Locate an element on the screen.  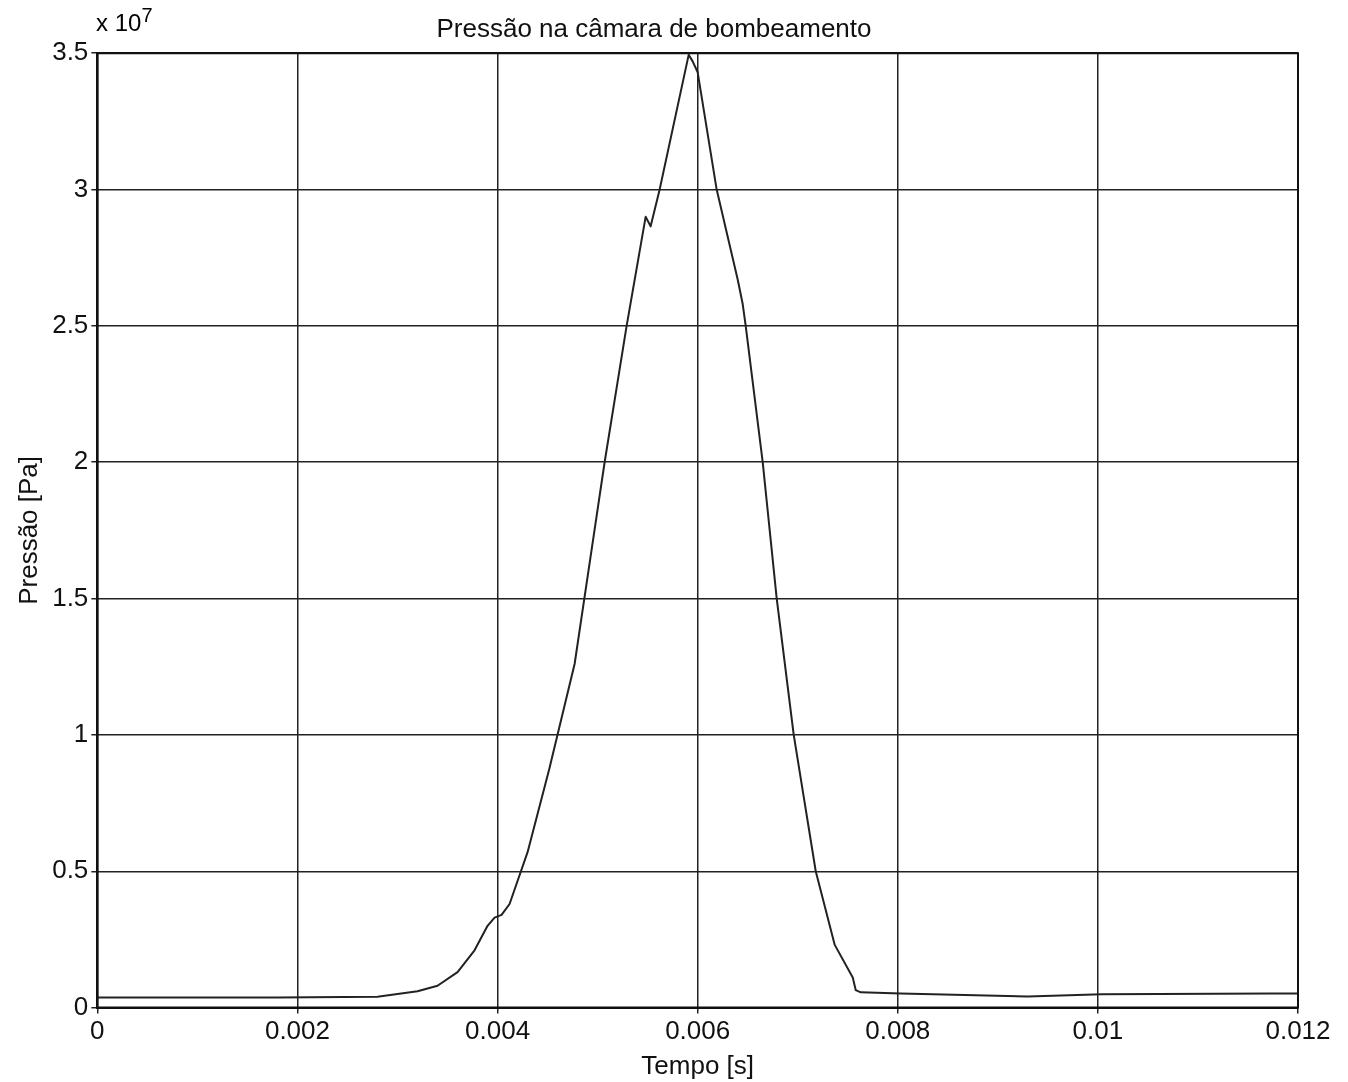
y-tick-label: 2 is located at coordinates (81, 460).